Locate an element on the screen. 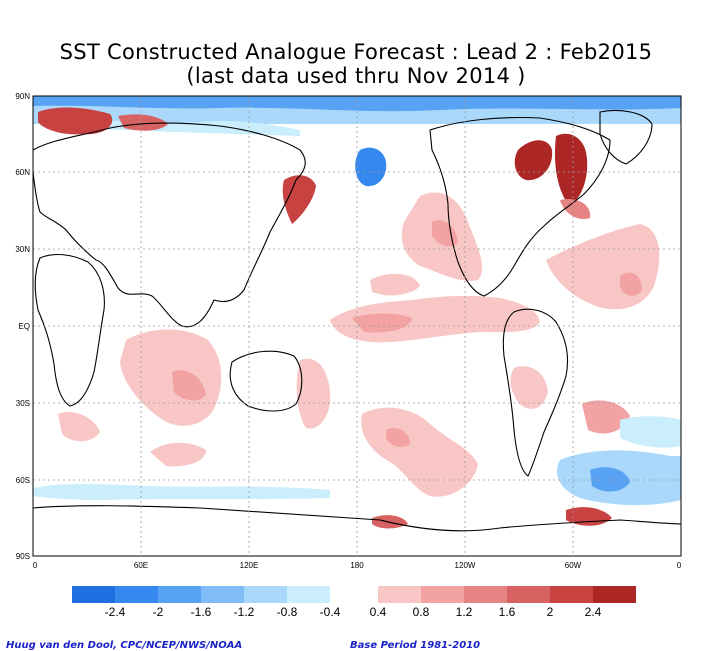 This screenshot has height=651, width=712. antarctica-coast is located at coordinates (357, 518).